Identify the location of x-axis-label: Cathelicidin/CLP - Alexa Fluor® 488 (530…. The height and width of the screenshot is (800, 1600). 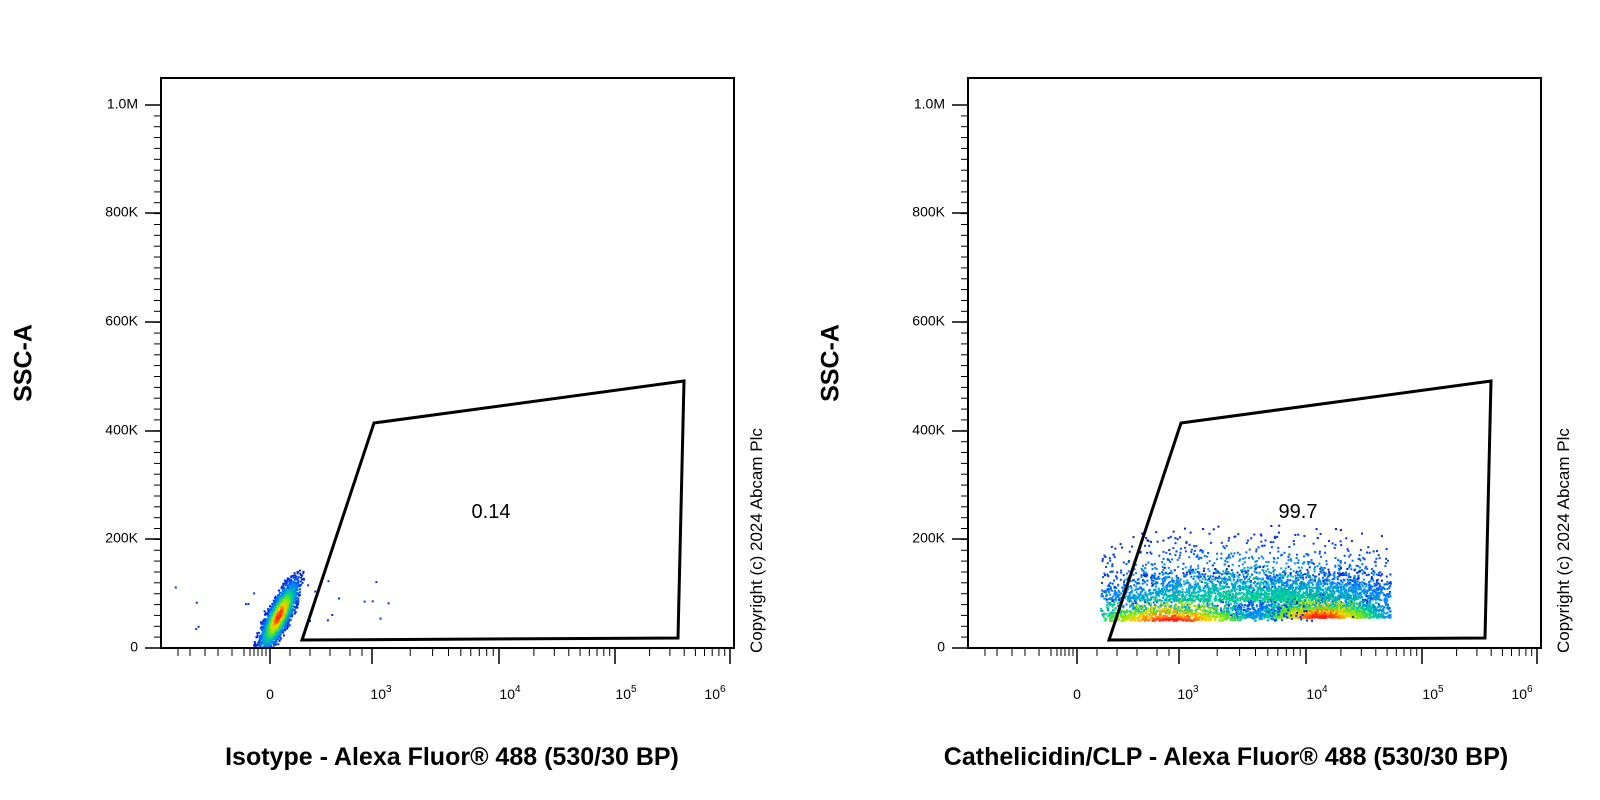
(1226, 757).